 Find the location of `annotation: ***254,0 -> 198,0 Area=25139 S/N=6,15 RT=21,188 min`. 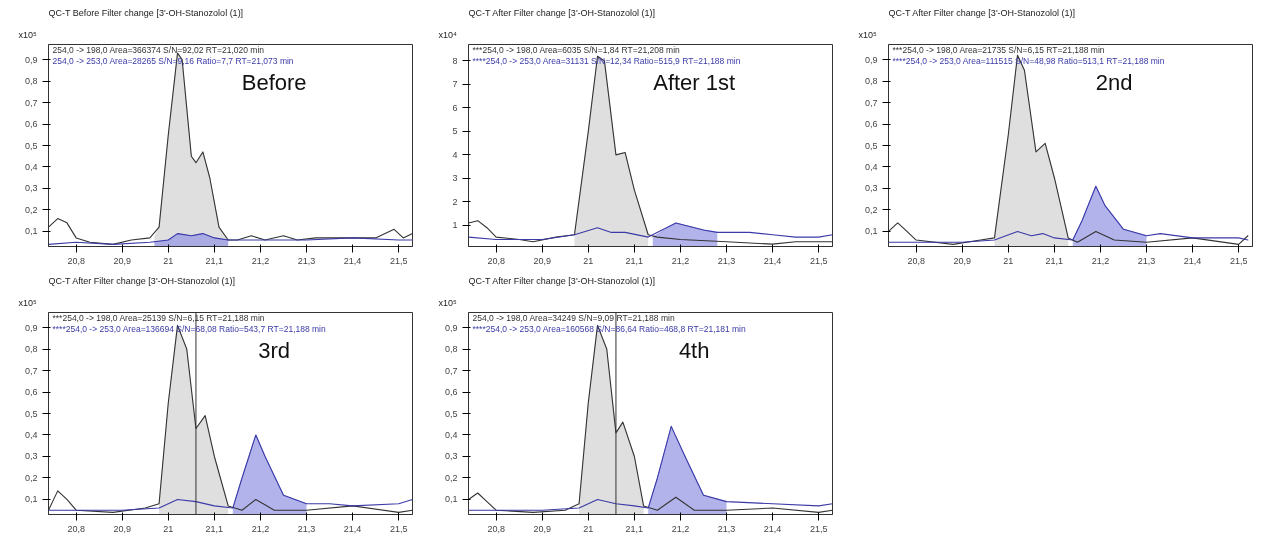

annotation: ***254,0 -> 198,0 Area=25139 S/N=6,15 RT=21,188 min is located at coordinates (158, 317).